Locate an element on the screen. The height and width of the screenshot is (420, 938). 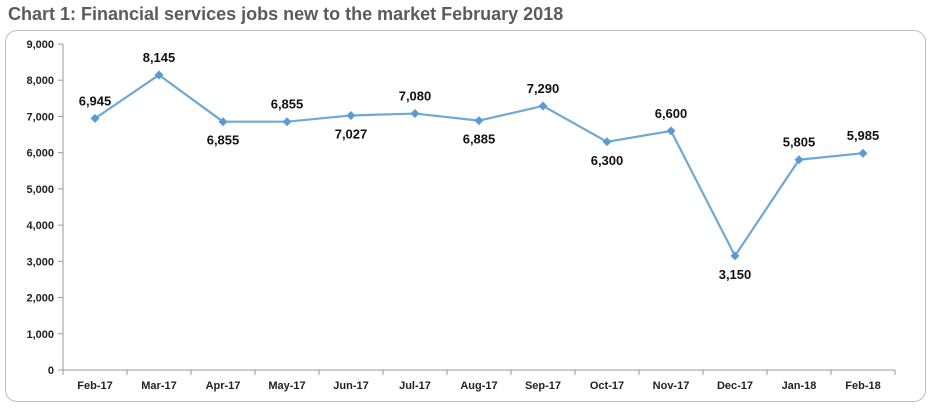
data-label: 7,290 is located at coordinates (543, 88).